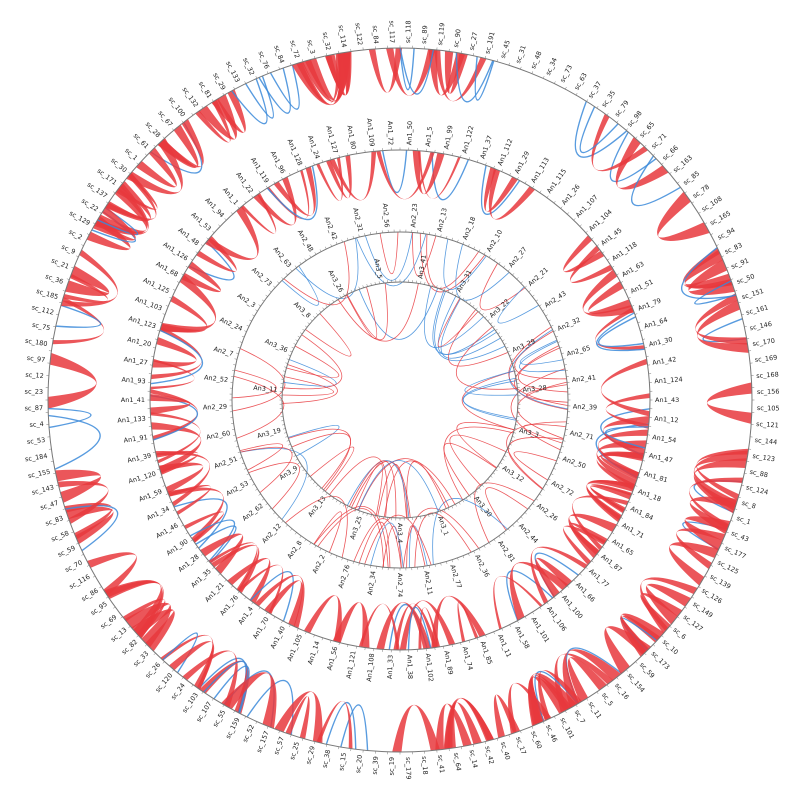  What do you see at coordinates (753, 294) in the screenshot?
I see `node-label: sc_151` at bounding box center [753, 294].